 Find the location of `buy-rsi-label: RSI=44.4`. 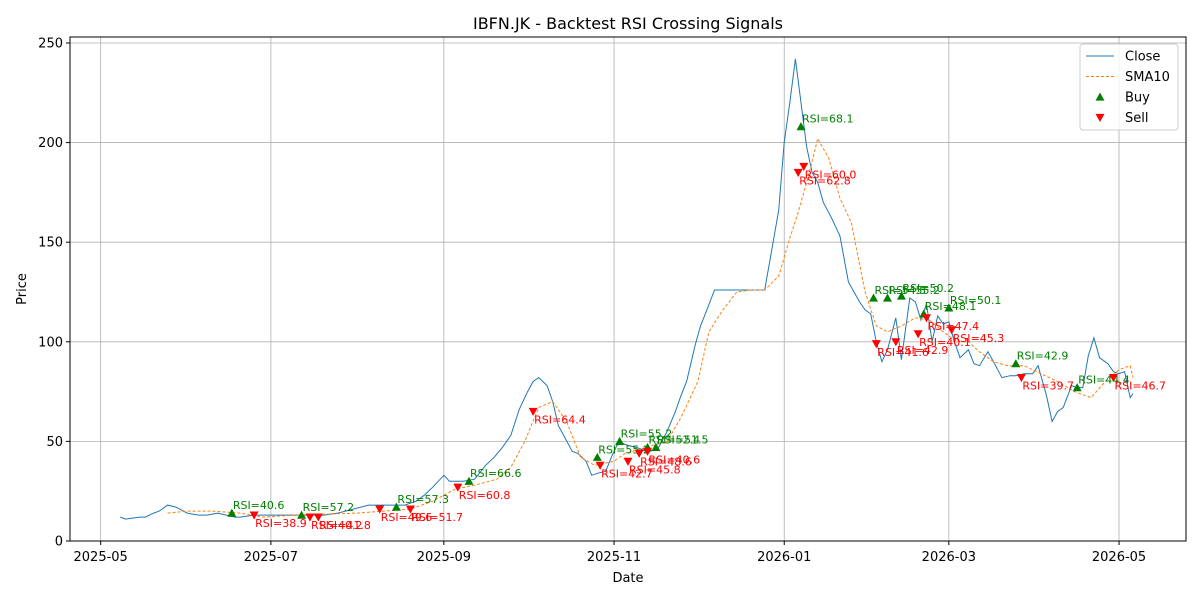

buy-rsi-label: RSI=44.4 is located at coordinates (1104, 380).